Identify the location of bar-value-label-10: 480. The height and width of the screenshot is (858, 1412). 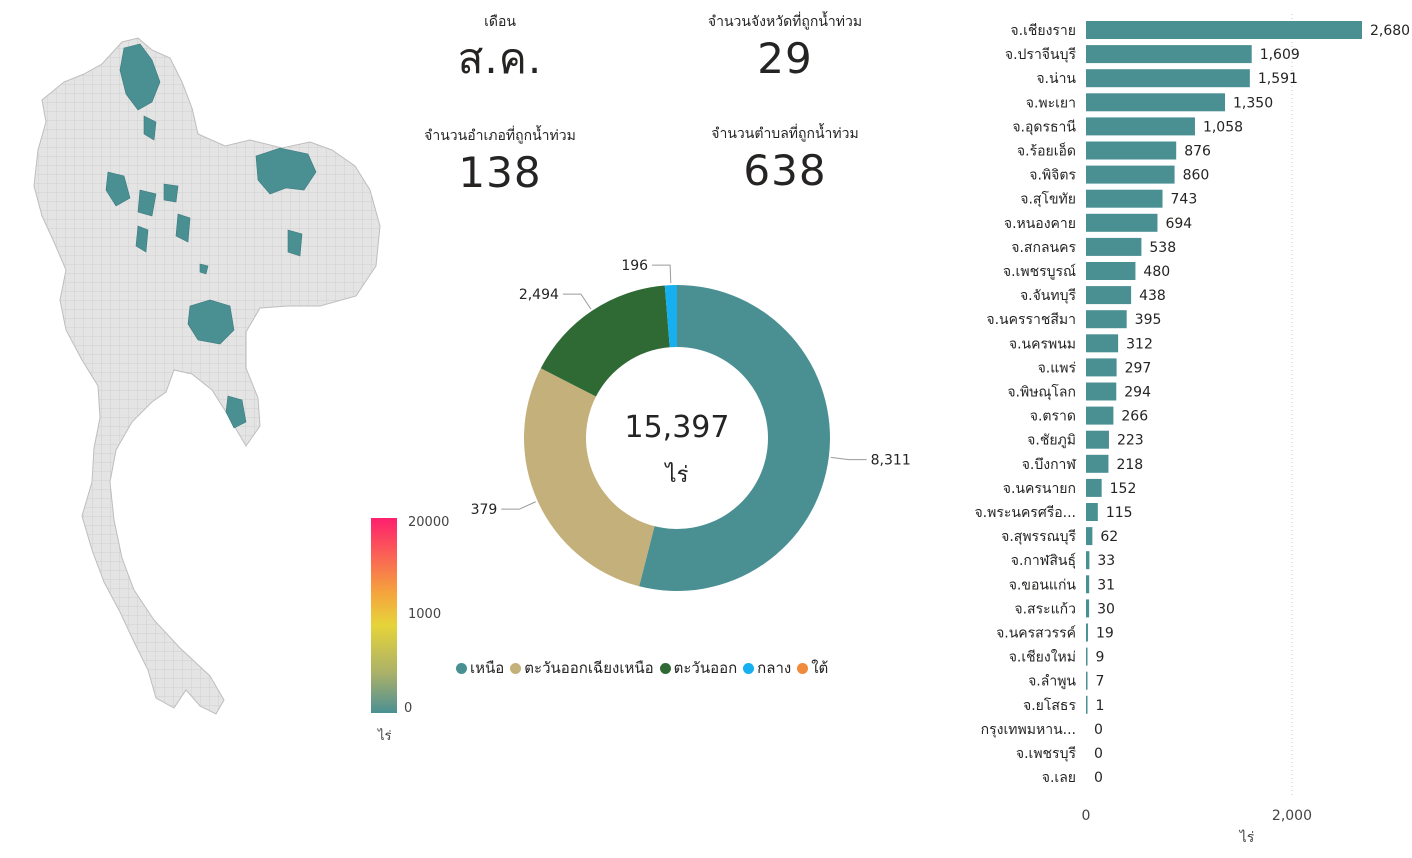
(1156, 272).